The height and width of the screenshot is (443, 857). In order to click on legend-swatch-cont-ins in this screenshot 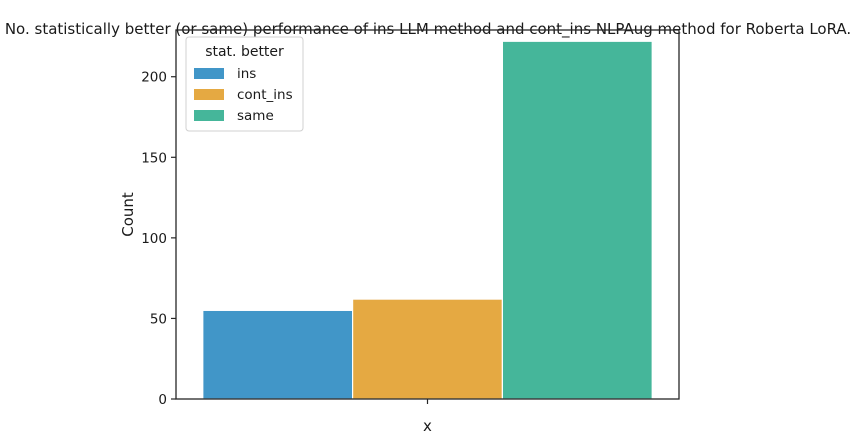, I will do `click(209, 94)`.